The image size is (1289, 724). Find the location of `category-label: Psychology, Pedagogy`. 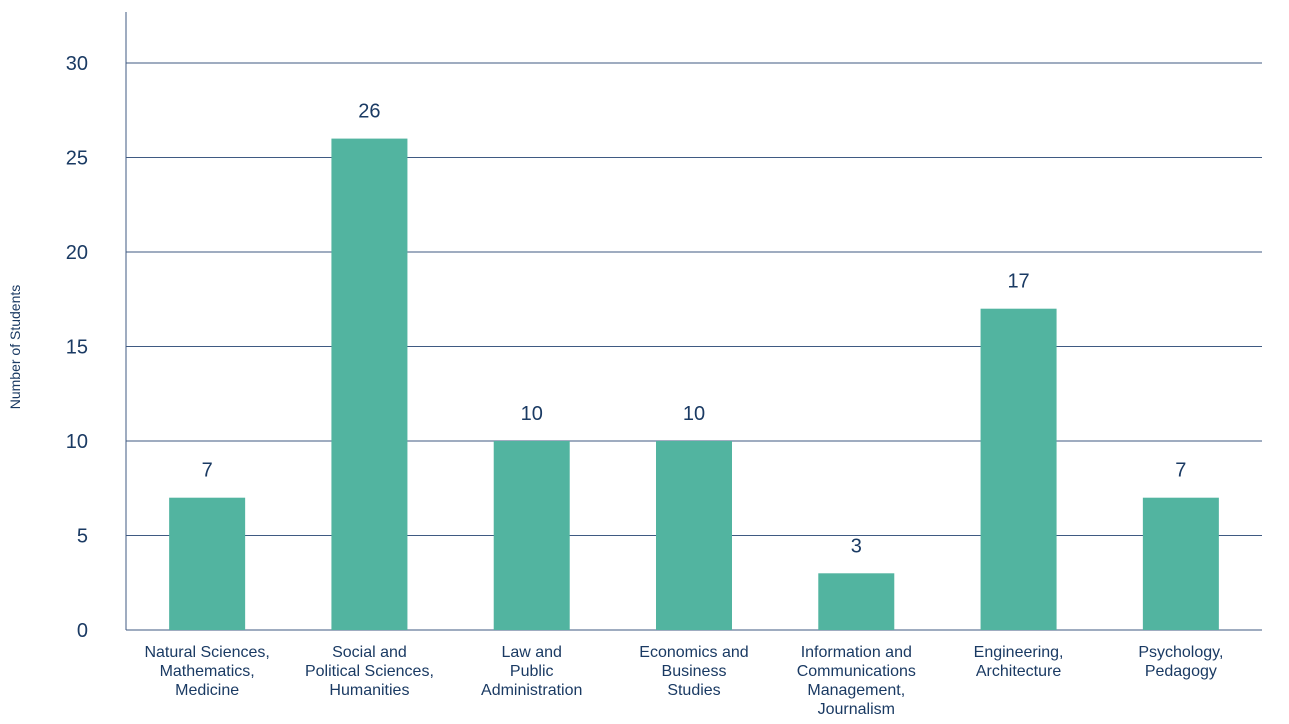

category-label: Psychology, Pedagogy is located at coordinates (1180, 662).